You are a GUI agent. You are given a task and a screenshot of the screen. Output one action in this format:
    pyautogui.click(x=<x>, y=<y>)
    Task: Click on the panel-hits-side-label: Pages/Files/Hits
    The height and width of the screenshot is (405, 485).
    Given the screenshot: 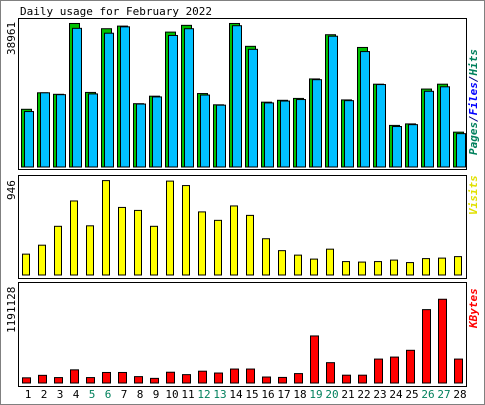 What is the action you would take?
    pyautogui.click(x=473, y=102)
    